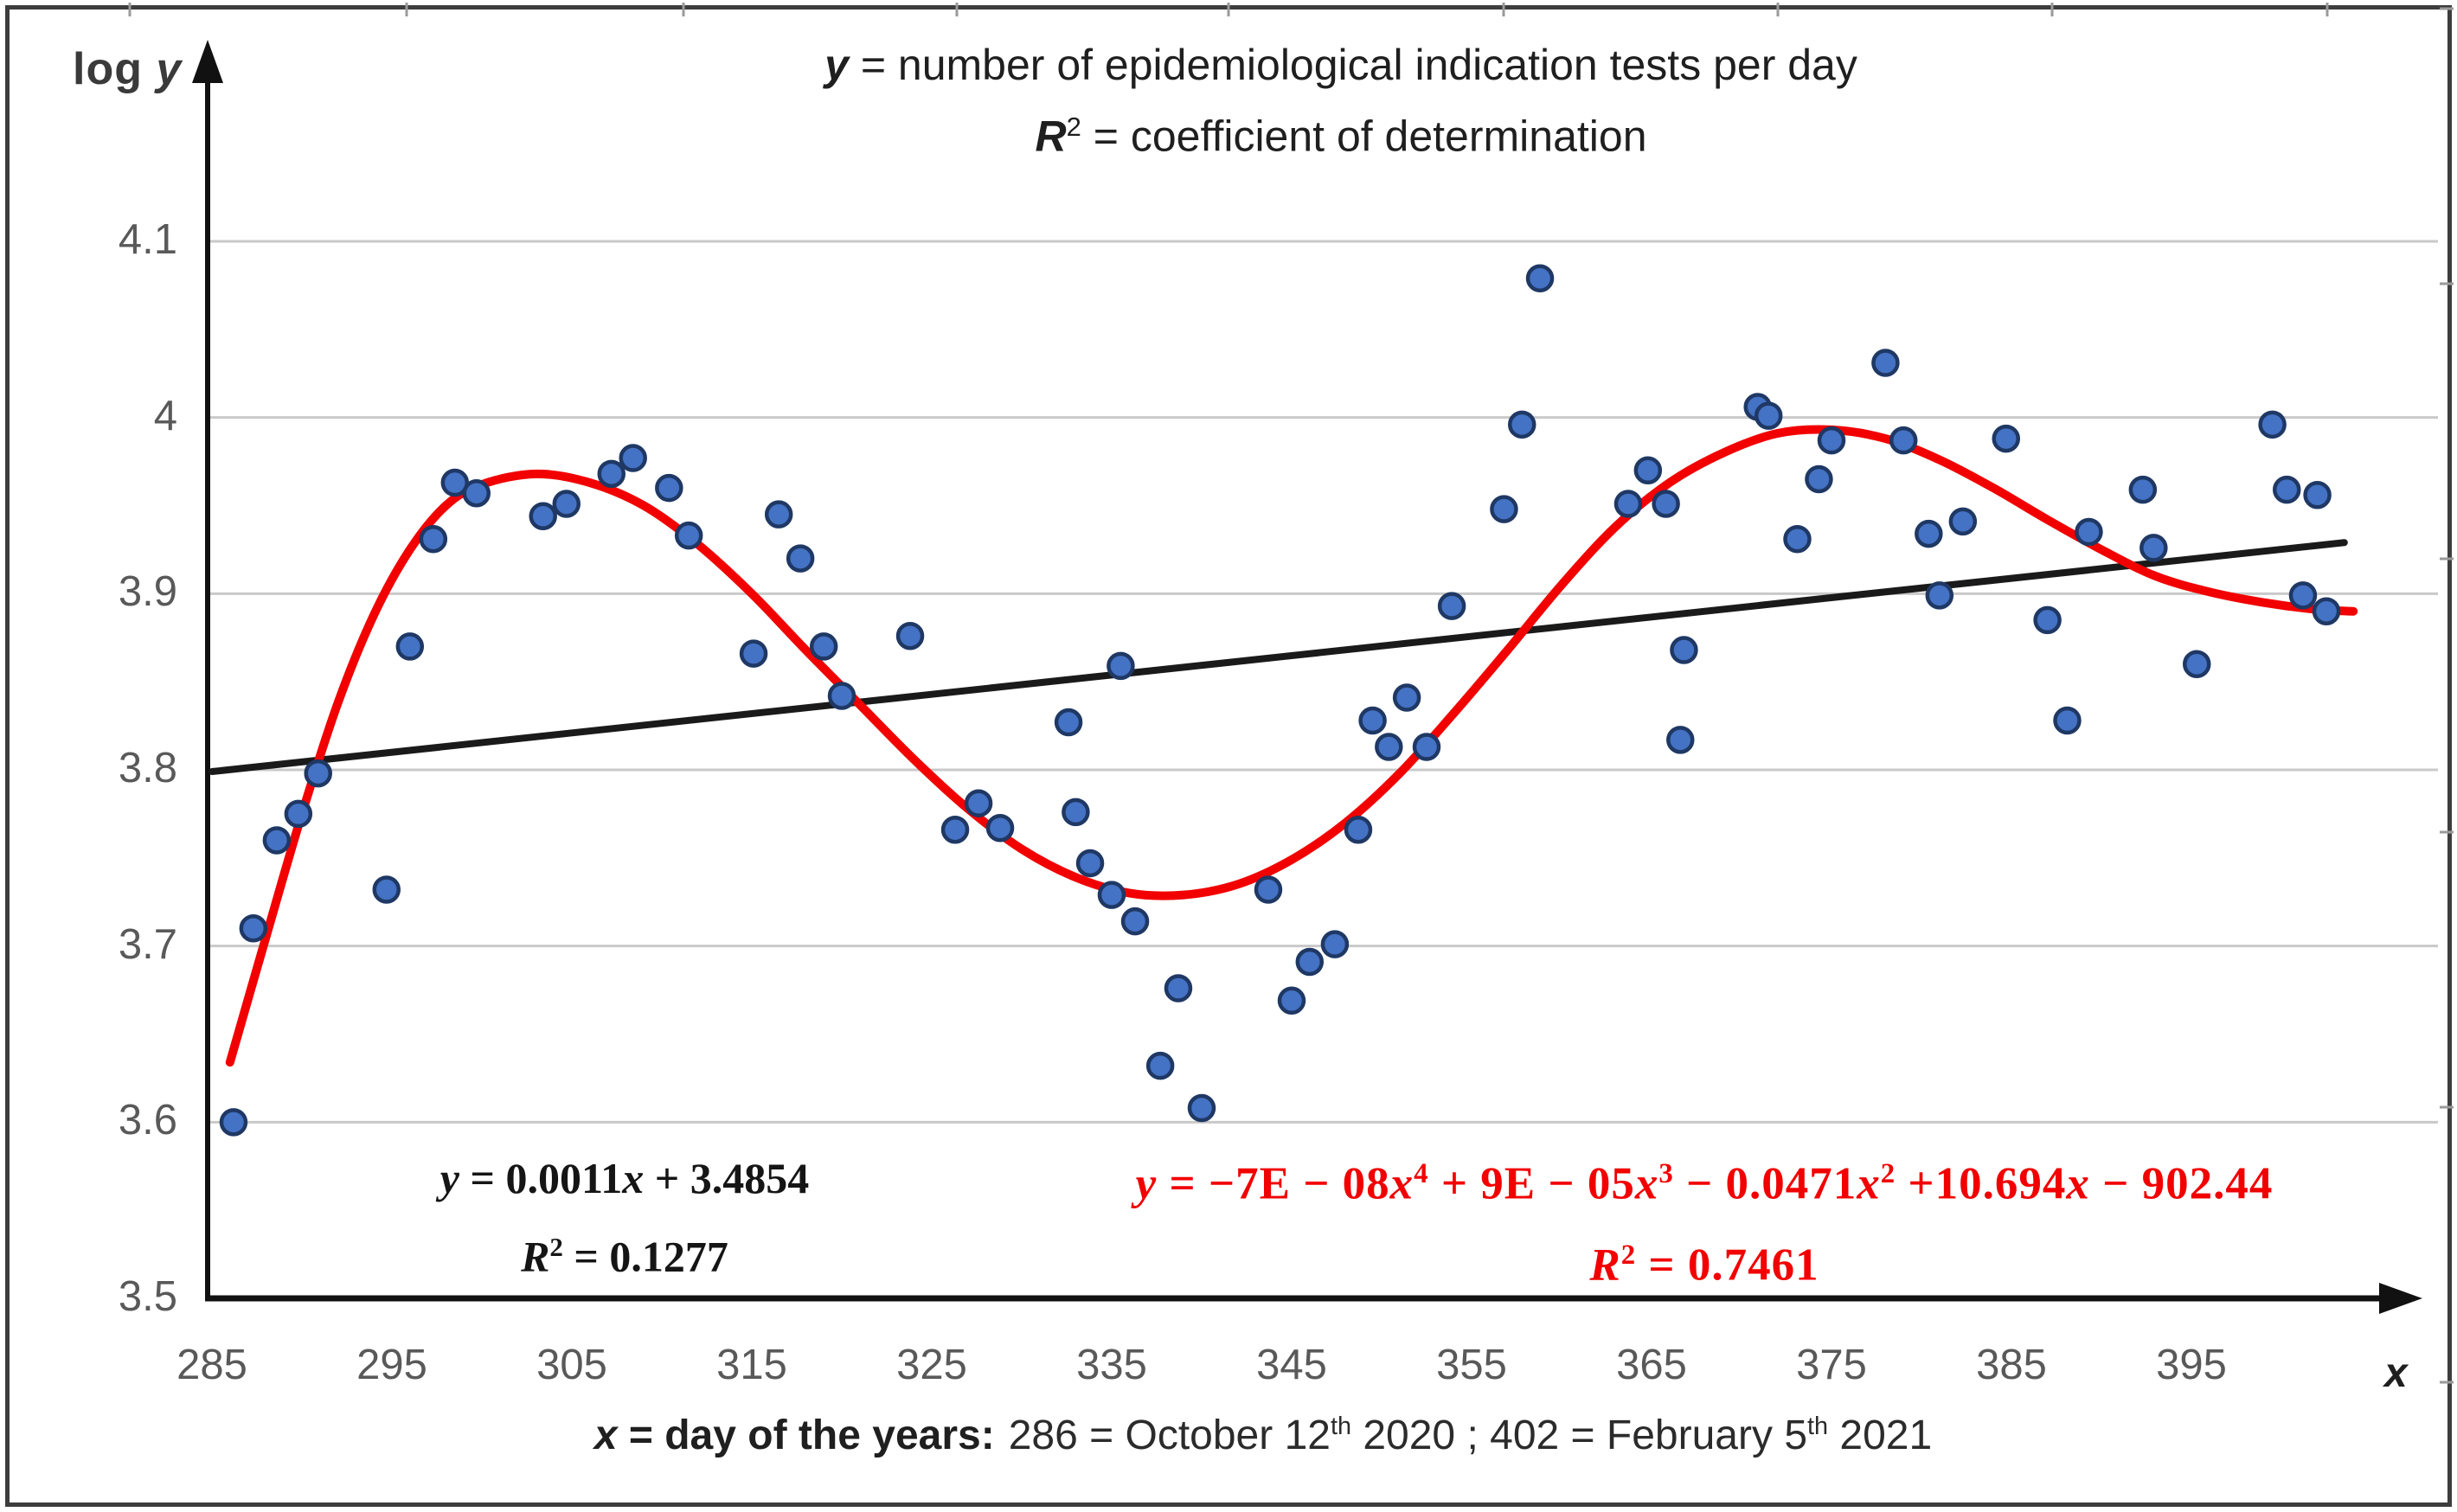 The width and height of the screenshot is (2457, 1512). What do you see at coordinates (147, 239) in the screenshot?
I see `y-axis-tick-label: 4.1` at bounding box center [147, 239].